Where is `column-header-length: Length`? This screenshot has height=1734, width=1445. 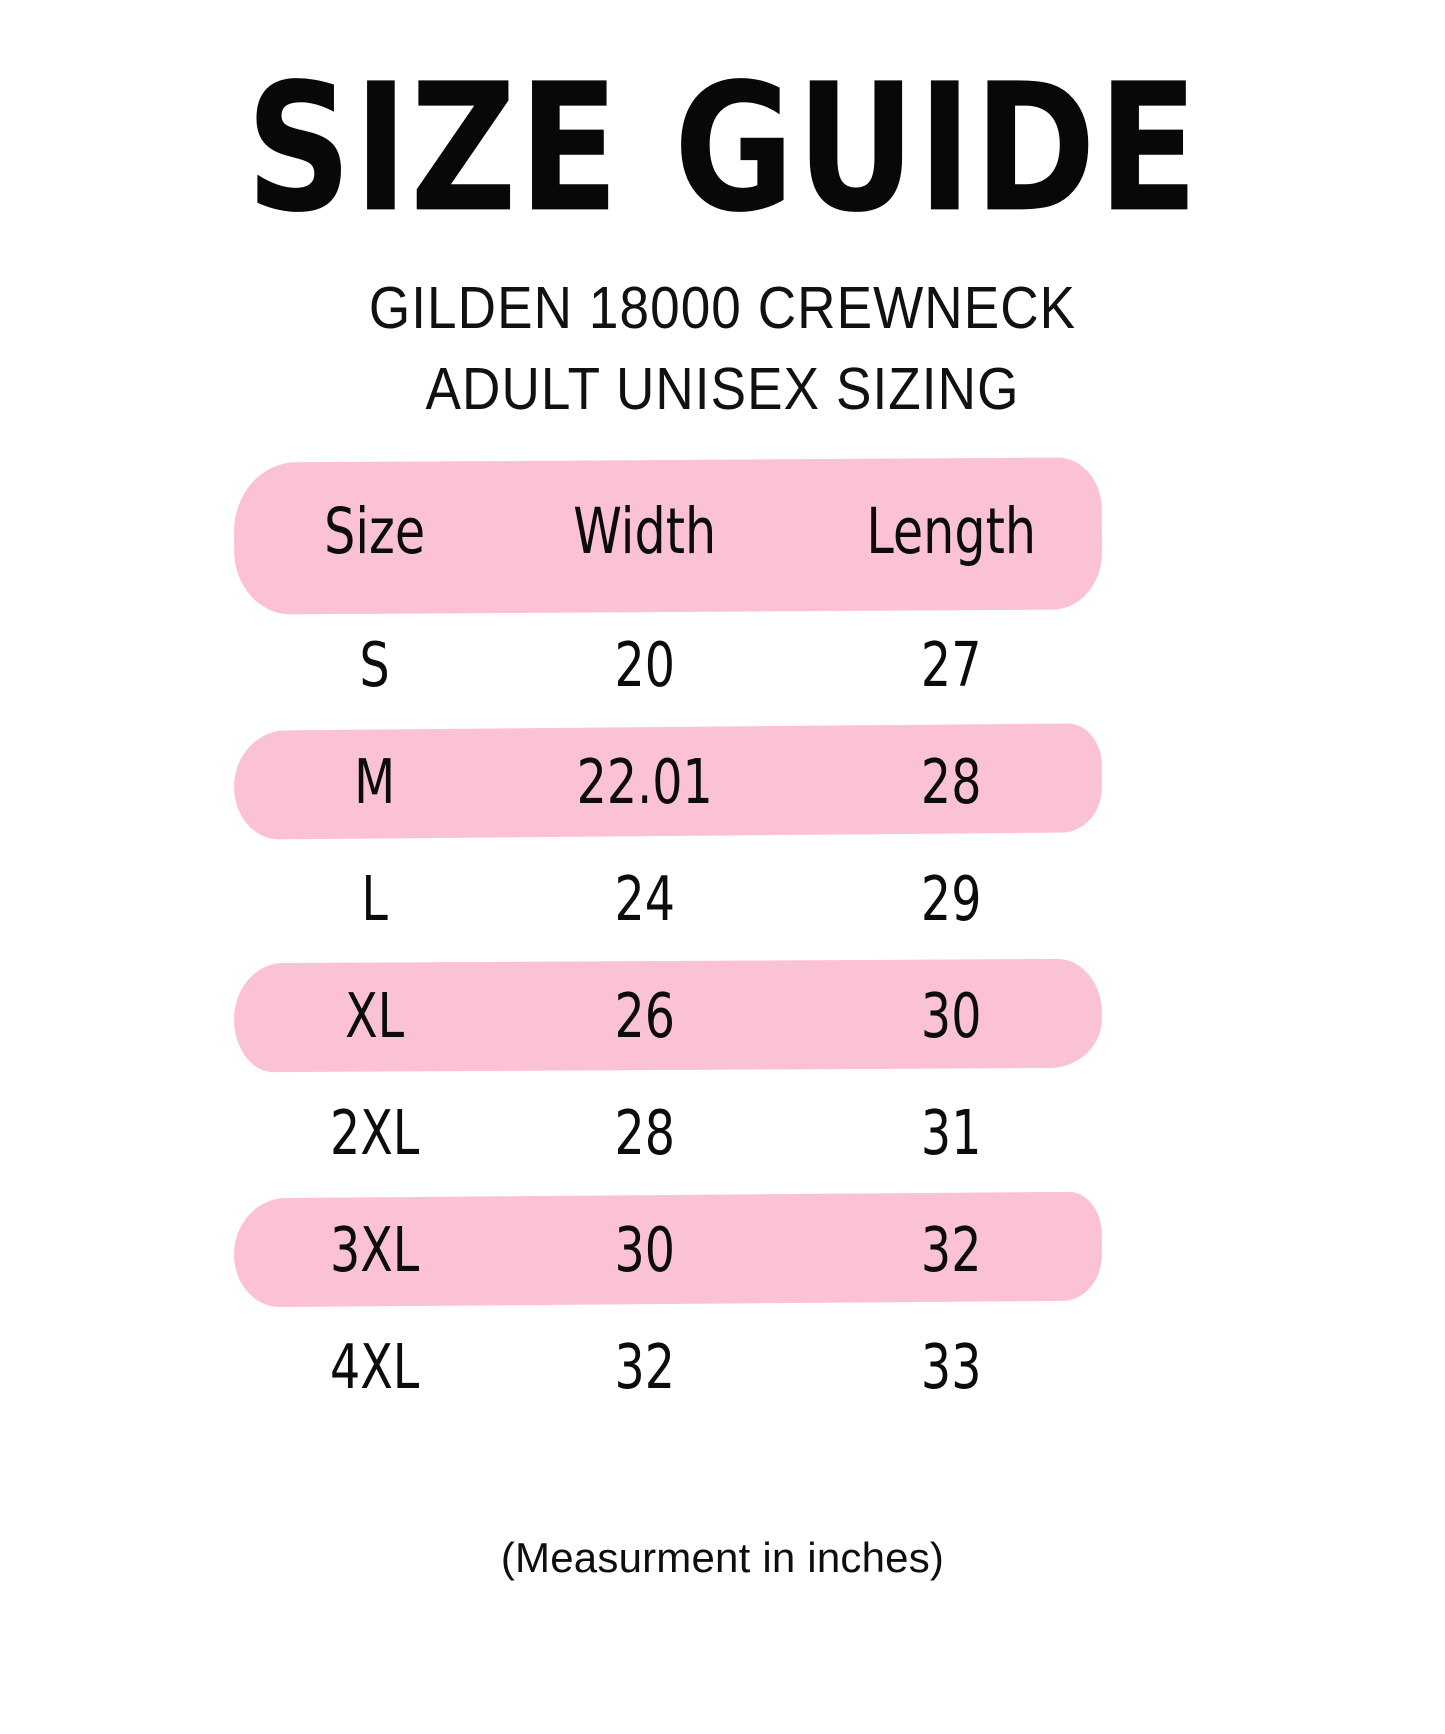 column-header-length: Length is located at coordinates (951, 532).